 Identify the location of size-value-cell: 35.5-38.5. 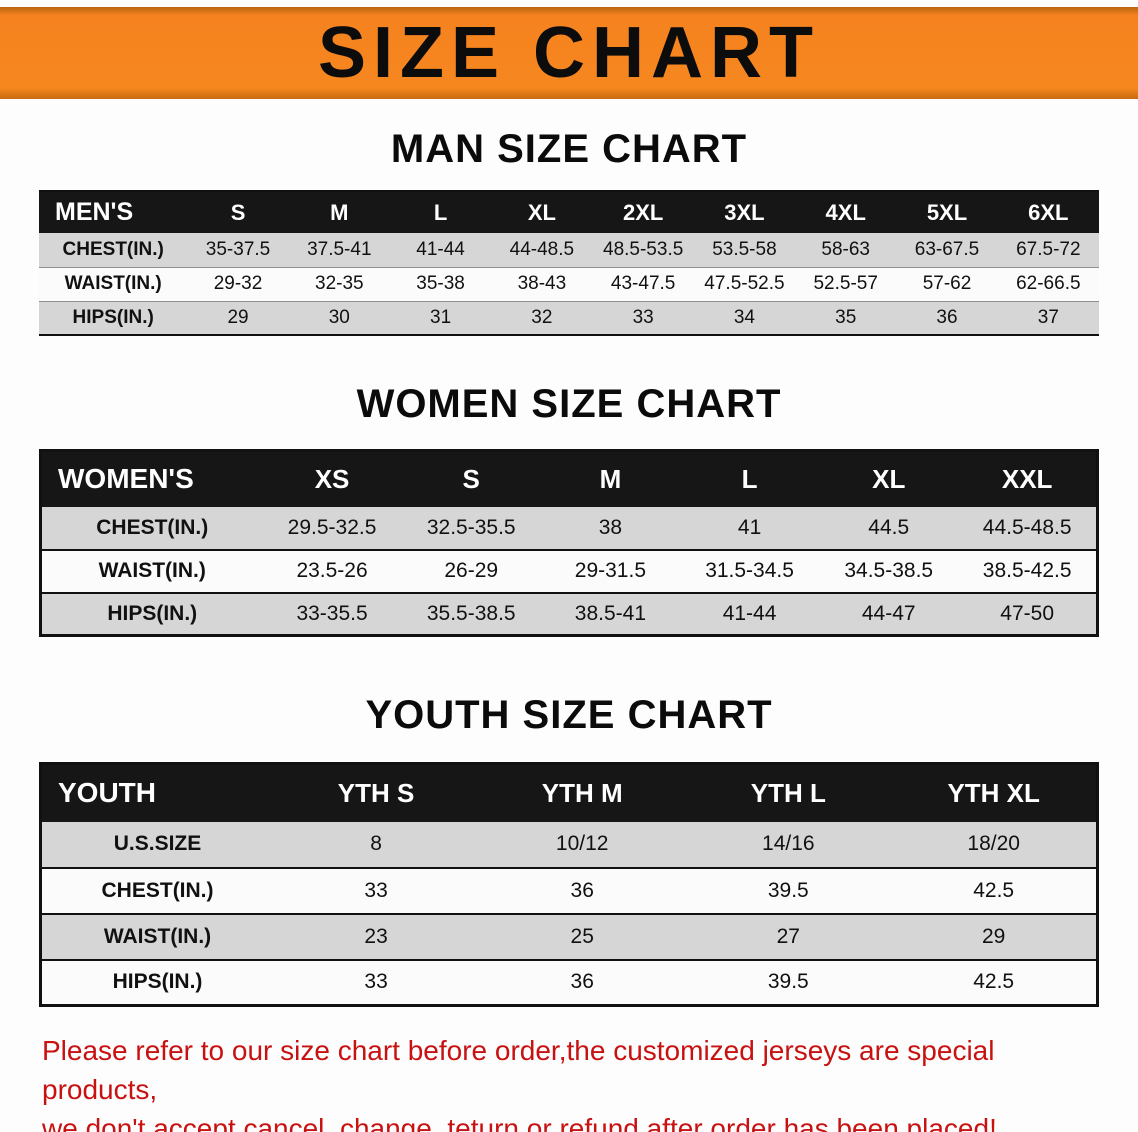
(471, 613).